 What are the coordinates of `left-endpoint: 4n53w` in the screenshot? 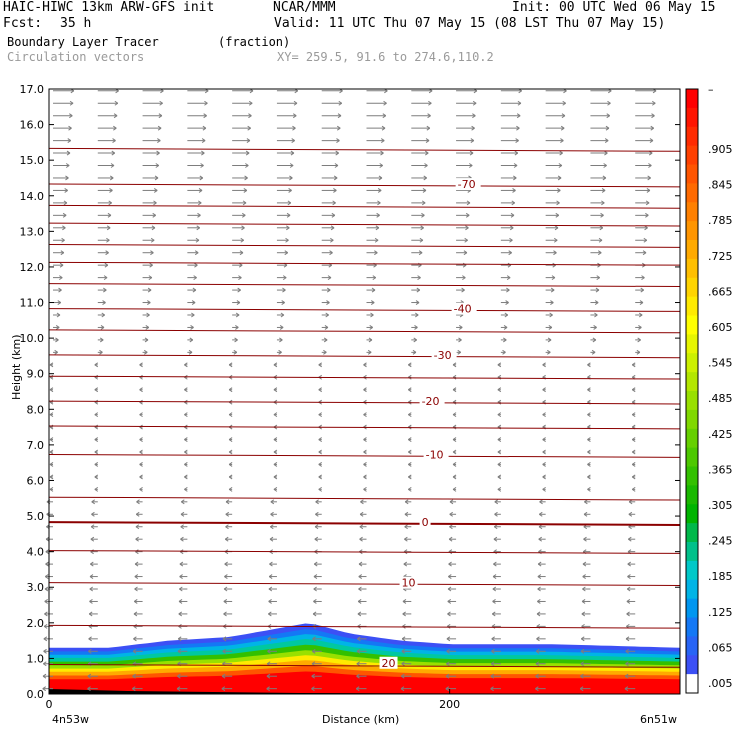 It's located at (70, 719).